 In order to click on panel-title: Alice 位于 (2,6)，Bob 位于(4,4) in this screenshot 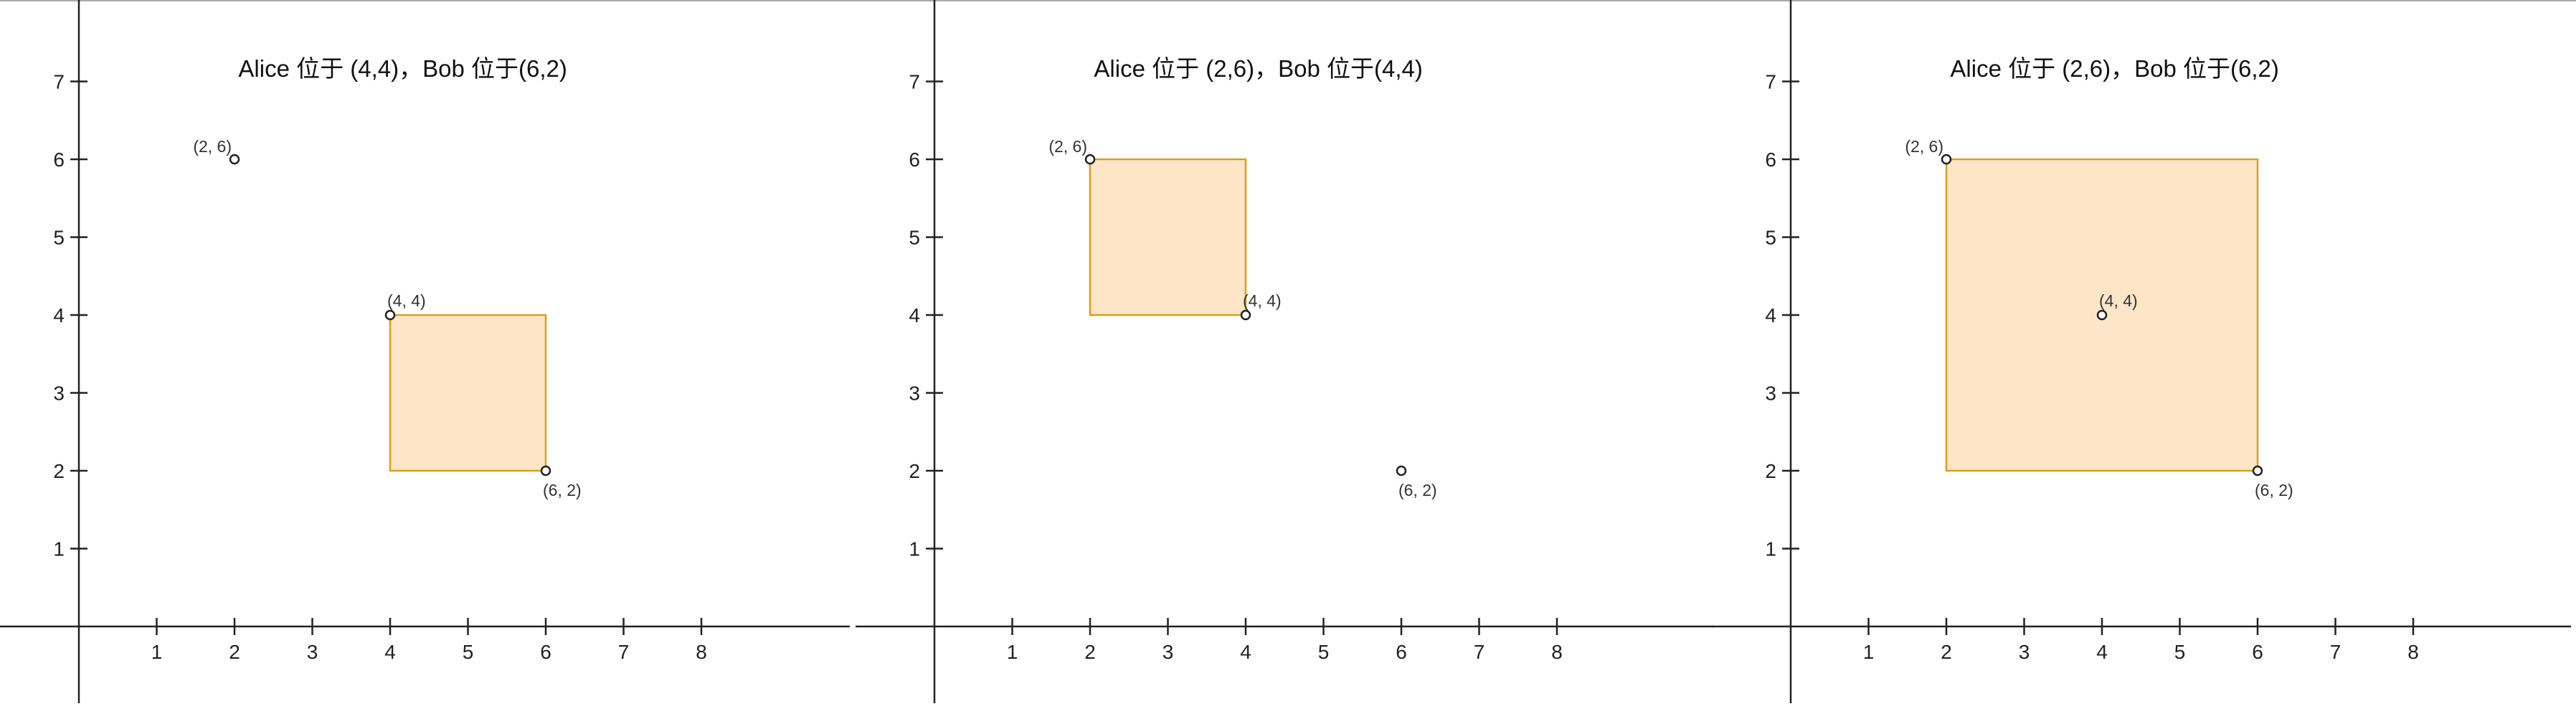, I will do `click(1258, 68)`.